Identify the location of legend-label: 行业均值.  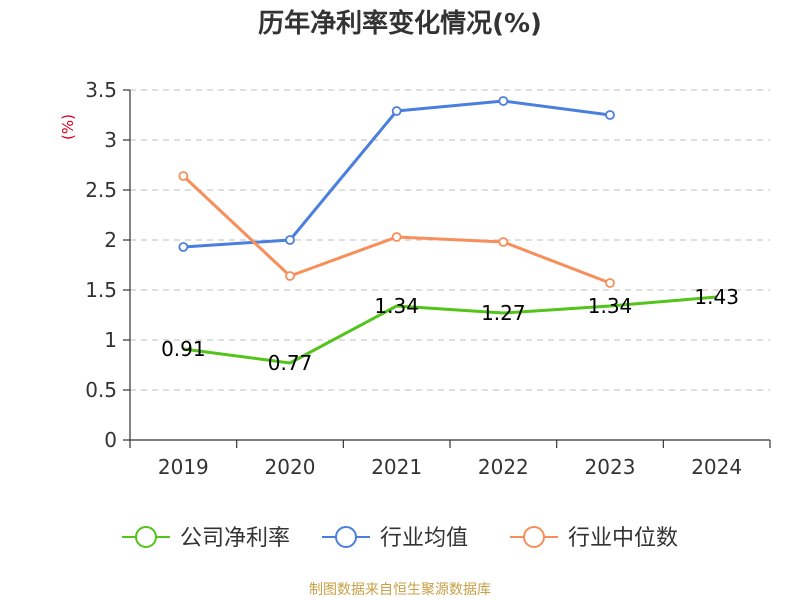
(424, 538).